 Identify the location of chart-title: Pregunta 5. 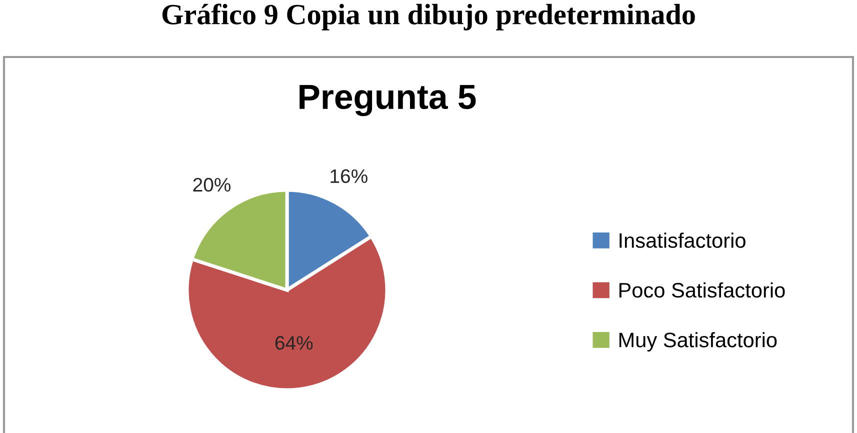
(388, 100).